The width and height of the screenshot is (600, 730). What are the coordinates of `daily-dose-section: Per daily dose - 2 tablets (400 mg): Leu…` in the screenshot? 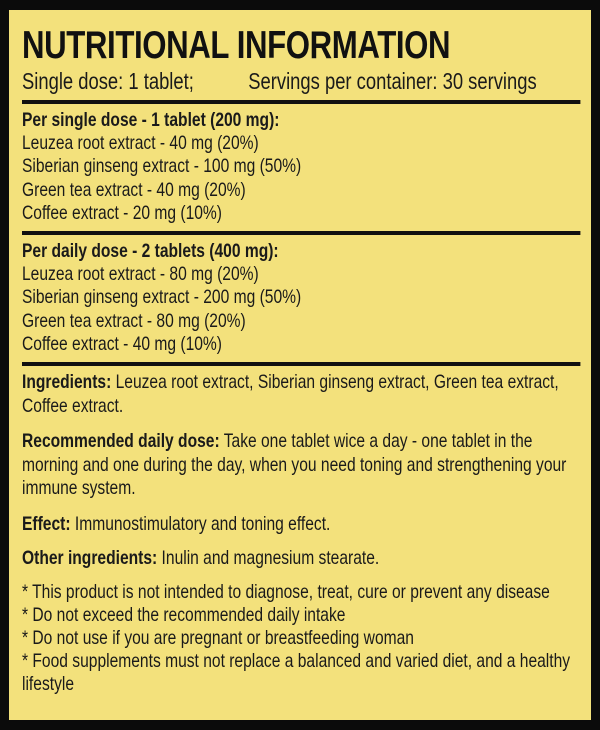 It's located at (301, 298).